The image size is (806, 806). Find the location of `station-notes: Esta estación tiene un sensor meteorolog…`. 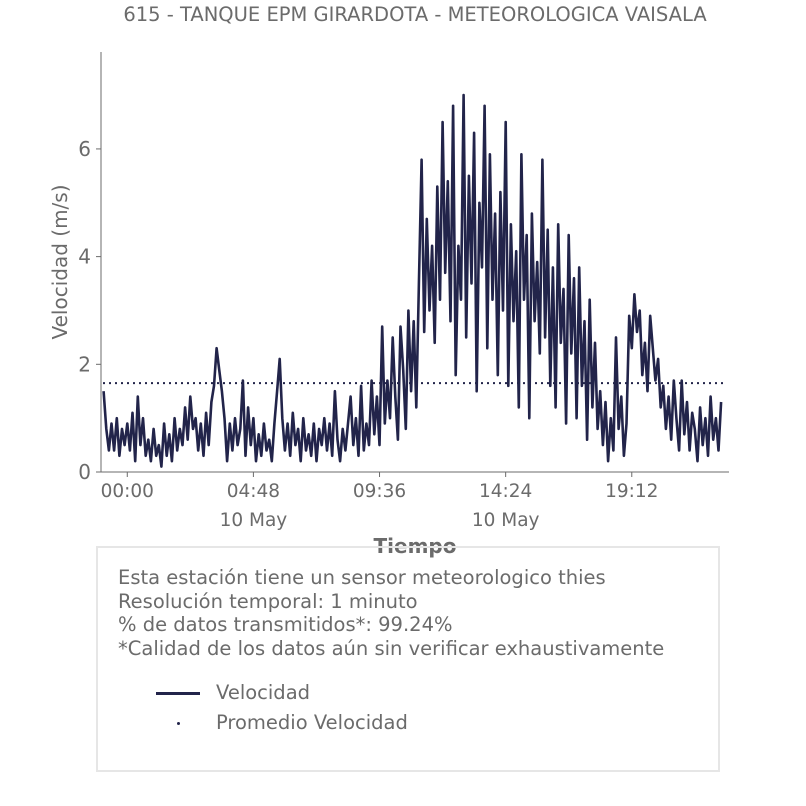

station-notes: Esta estación tiene un sensor meteorolog… is located at coordinates (391, 613).